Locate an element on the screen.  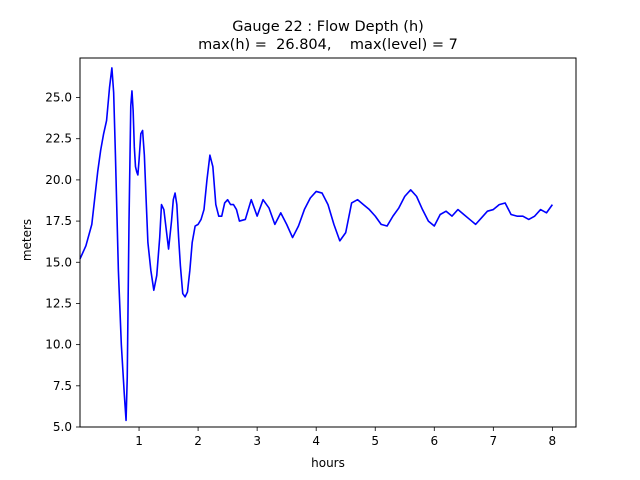
y-tick-label: 10.0 is located at coordinates (58, 345).